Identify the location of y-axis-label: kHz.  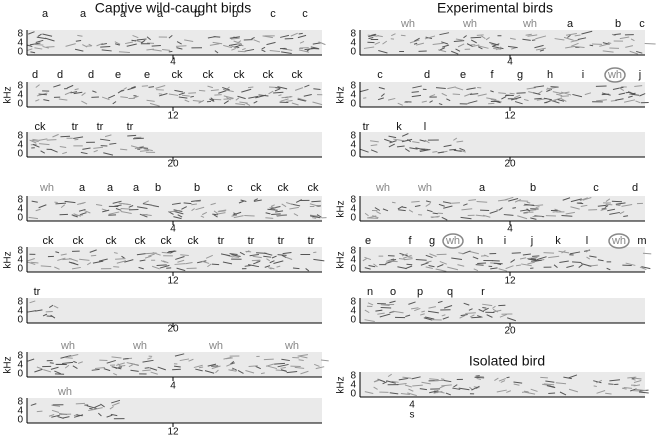
(8, 94).